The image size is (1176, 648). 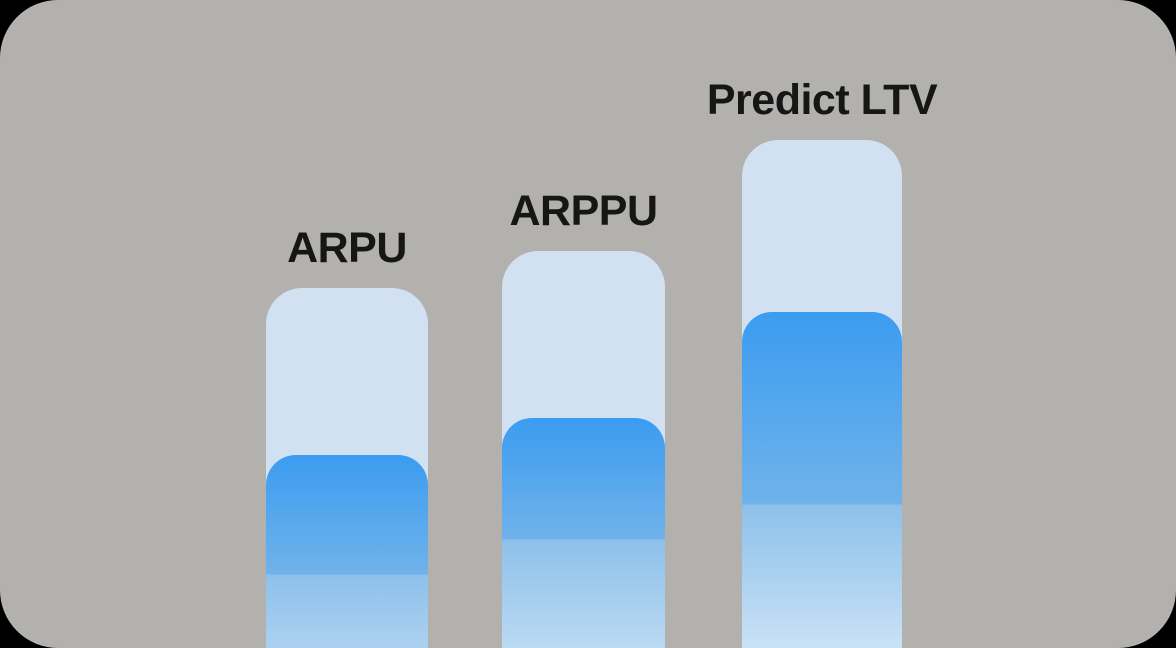 I want to click on bar-fill-arppu, so click(x=583, y=533).